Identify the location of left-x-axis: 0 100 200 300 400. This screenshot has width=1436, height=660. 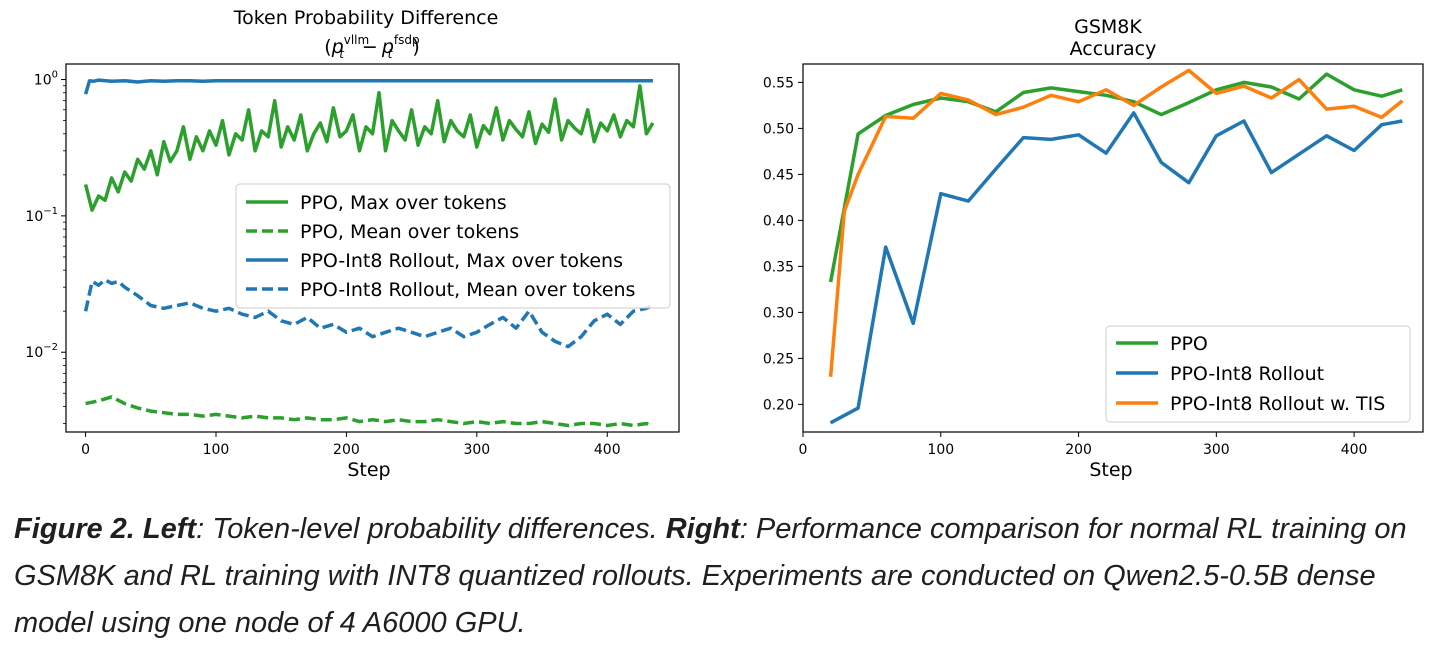
(351, 445).